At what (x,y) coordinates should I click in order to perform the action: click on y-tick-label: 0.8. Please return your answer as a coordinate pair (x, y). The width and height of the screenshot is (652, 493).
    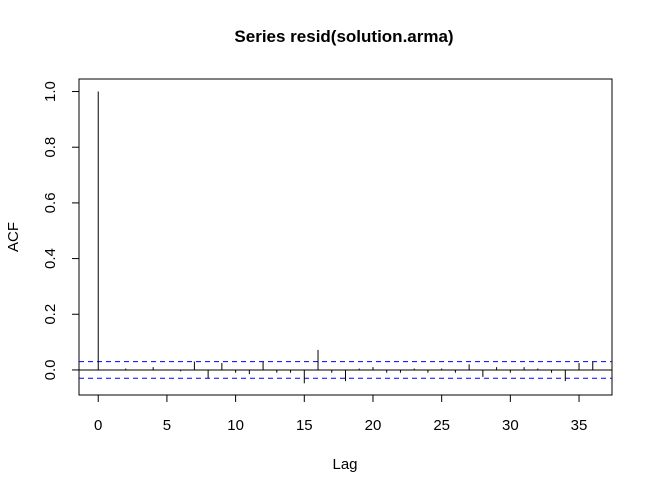
    Looking at the image, I should click on (50, 147).